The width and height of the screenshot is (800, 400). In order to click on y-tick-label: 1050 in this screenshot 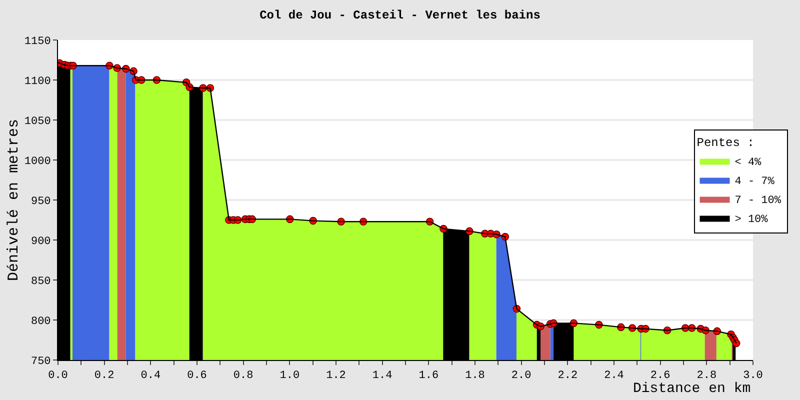, I will do `click(37, 122)`.